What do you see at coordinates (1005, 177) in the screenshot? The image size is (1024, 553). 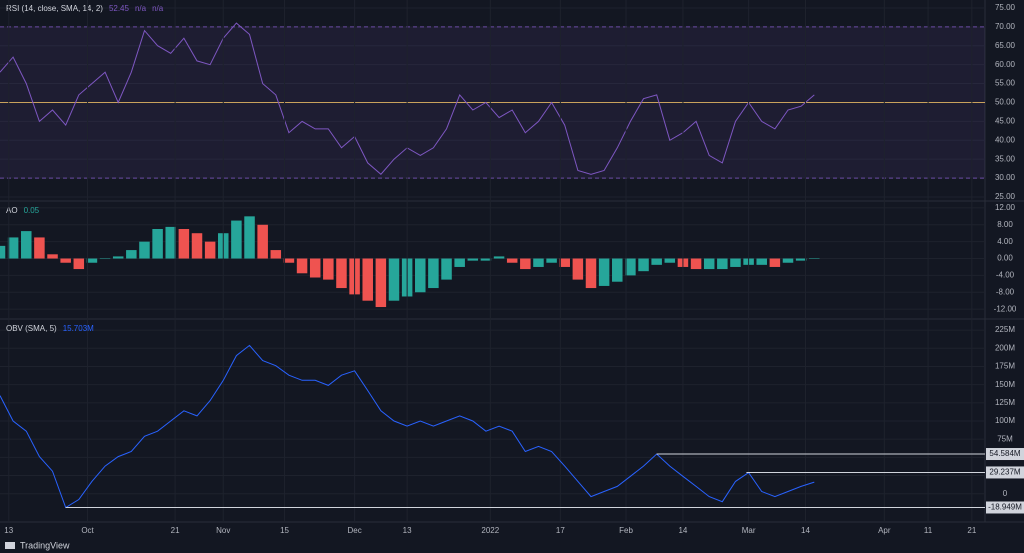 I see `y-tick-label: 30.00` at bounding box center [1005, 177].